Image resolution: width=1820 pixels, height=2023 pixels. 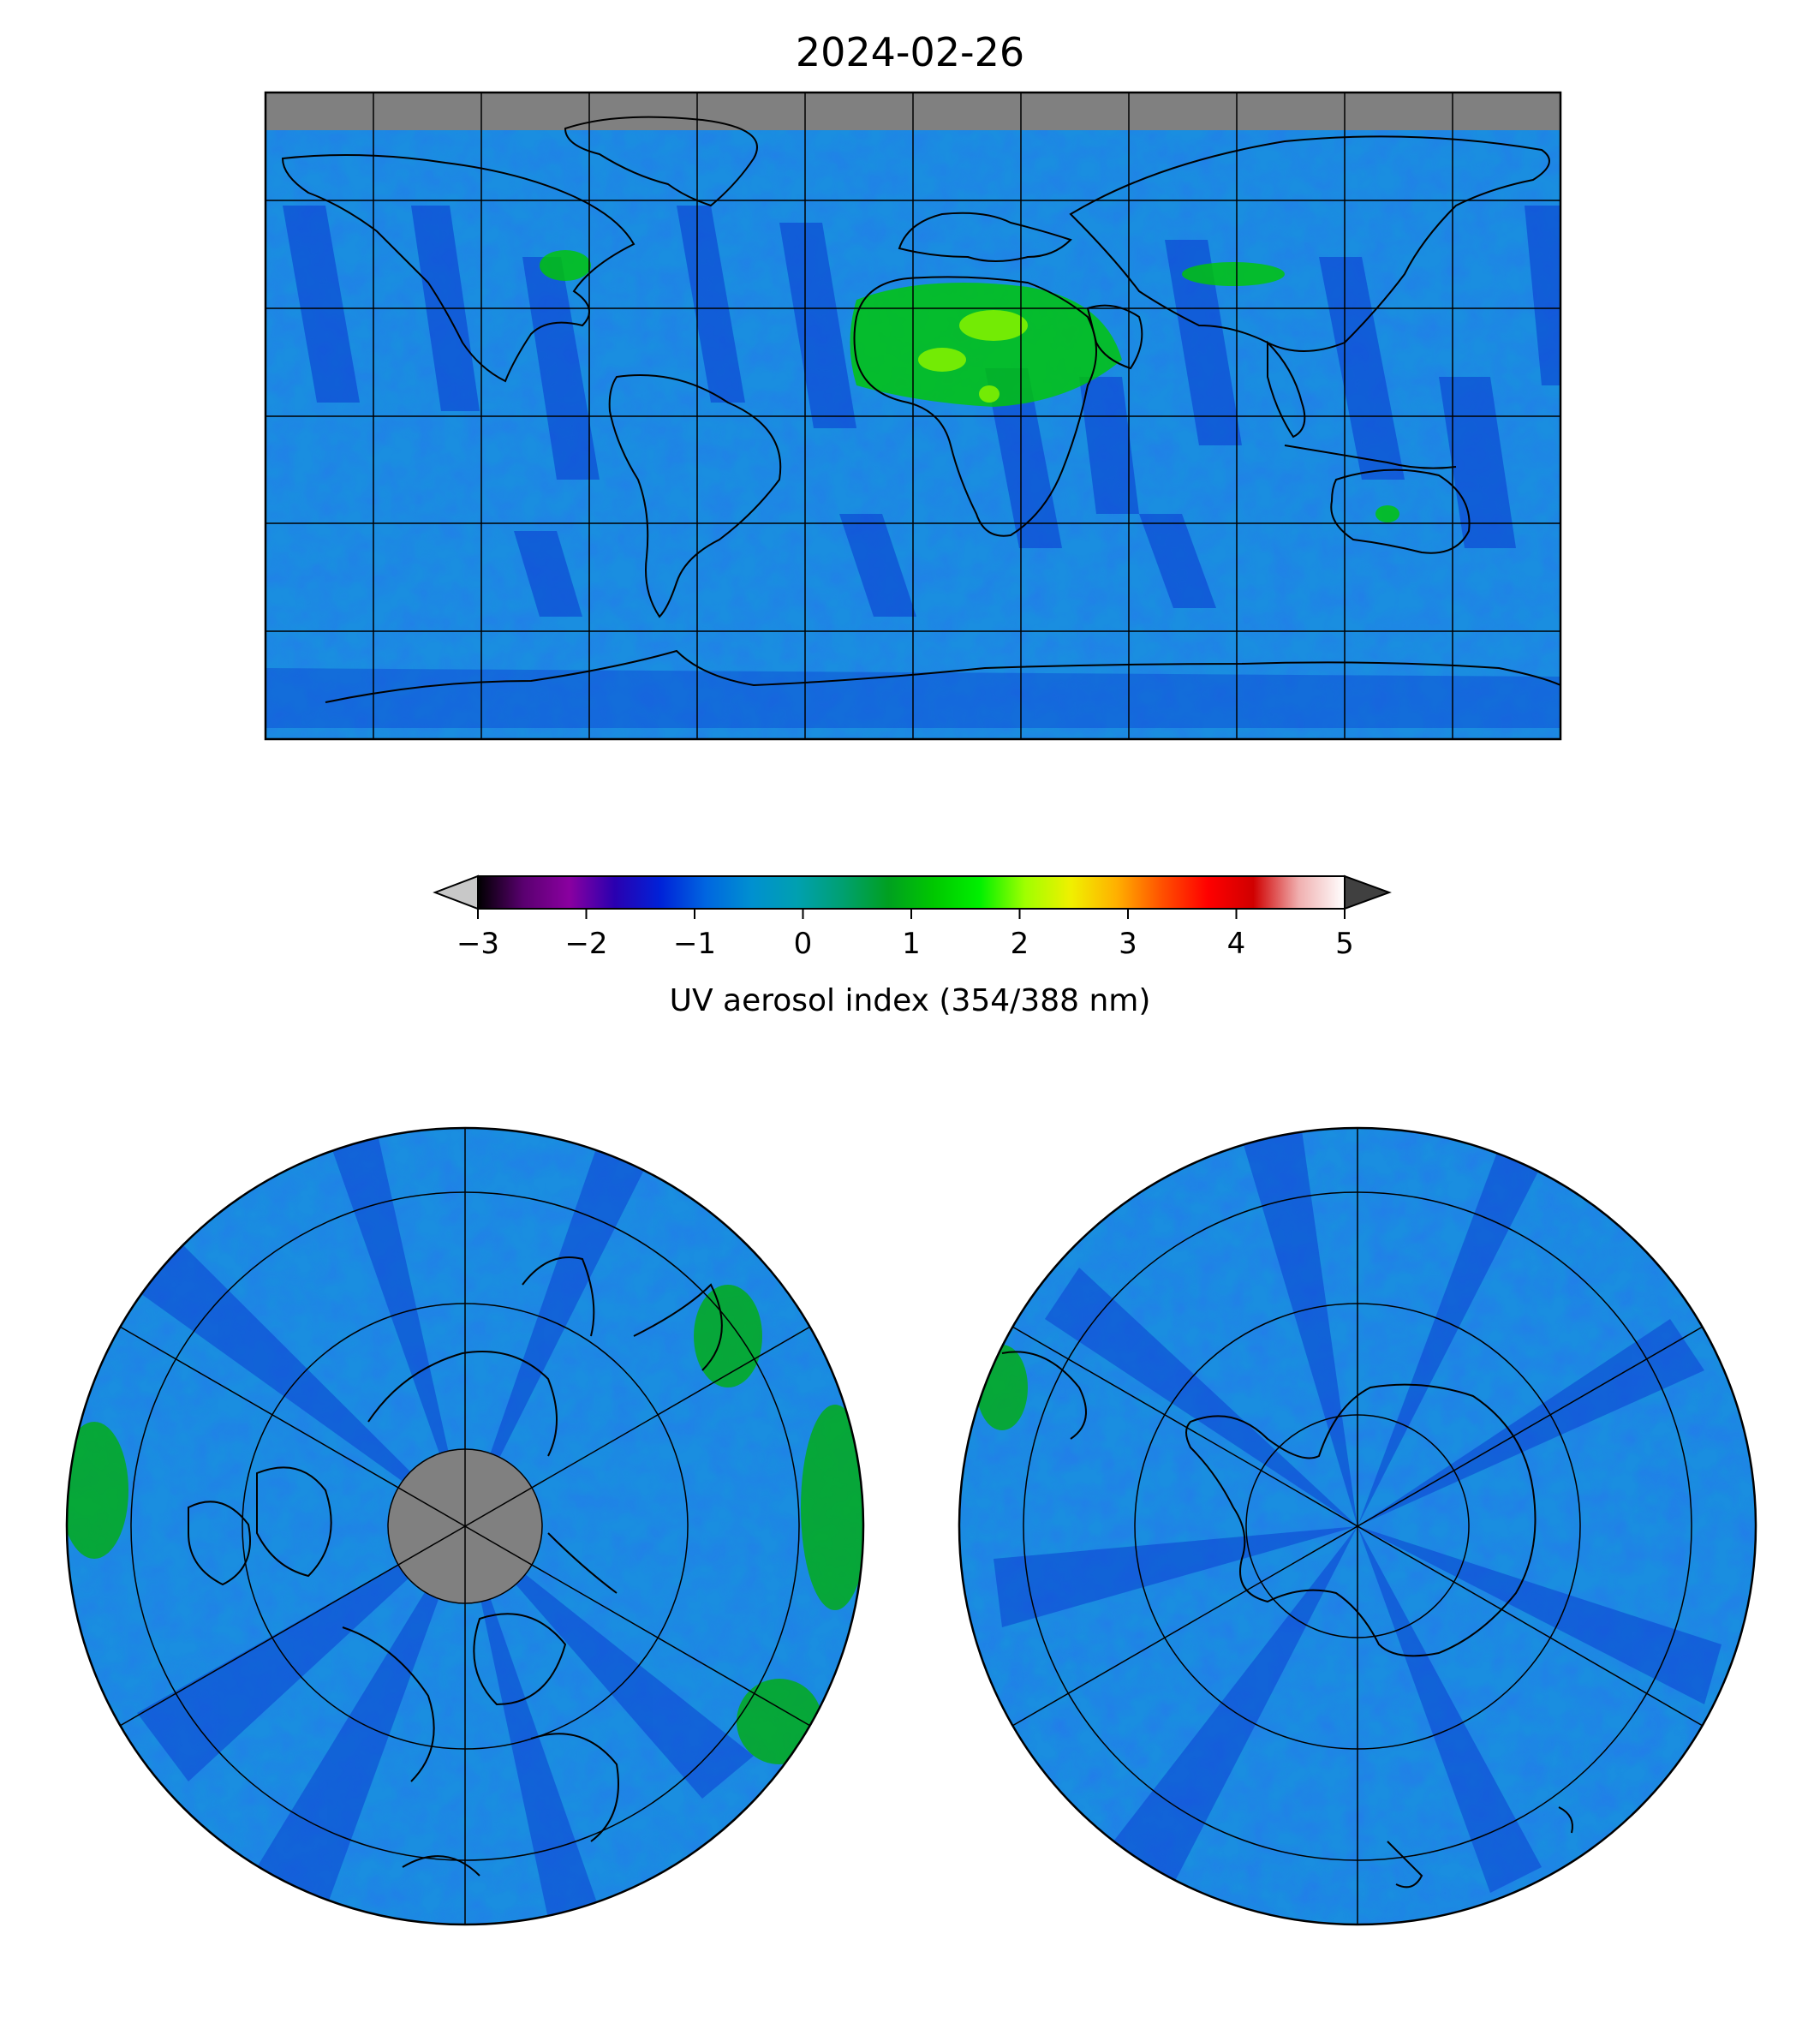 I want to click on global-map-dust, so click(x=969, y=386).